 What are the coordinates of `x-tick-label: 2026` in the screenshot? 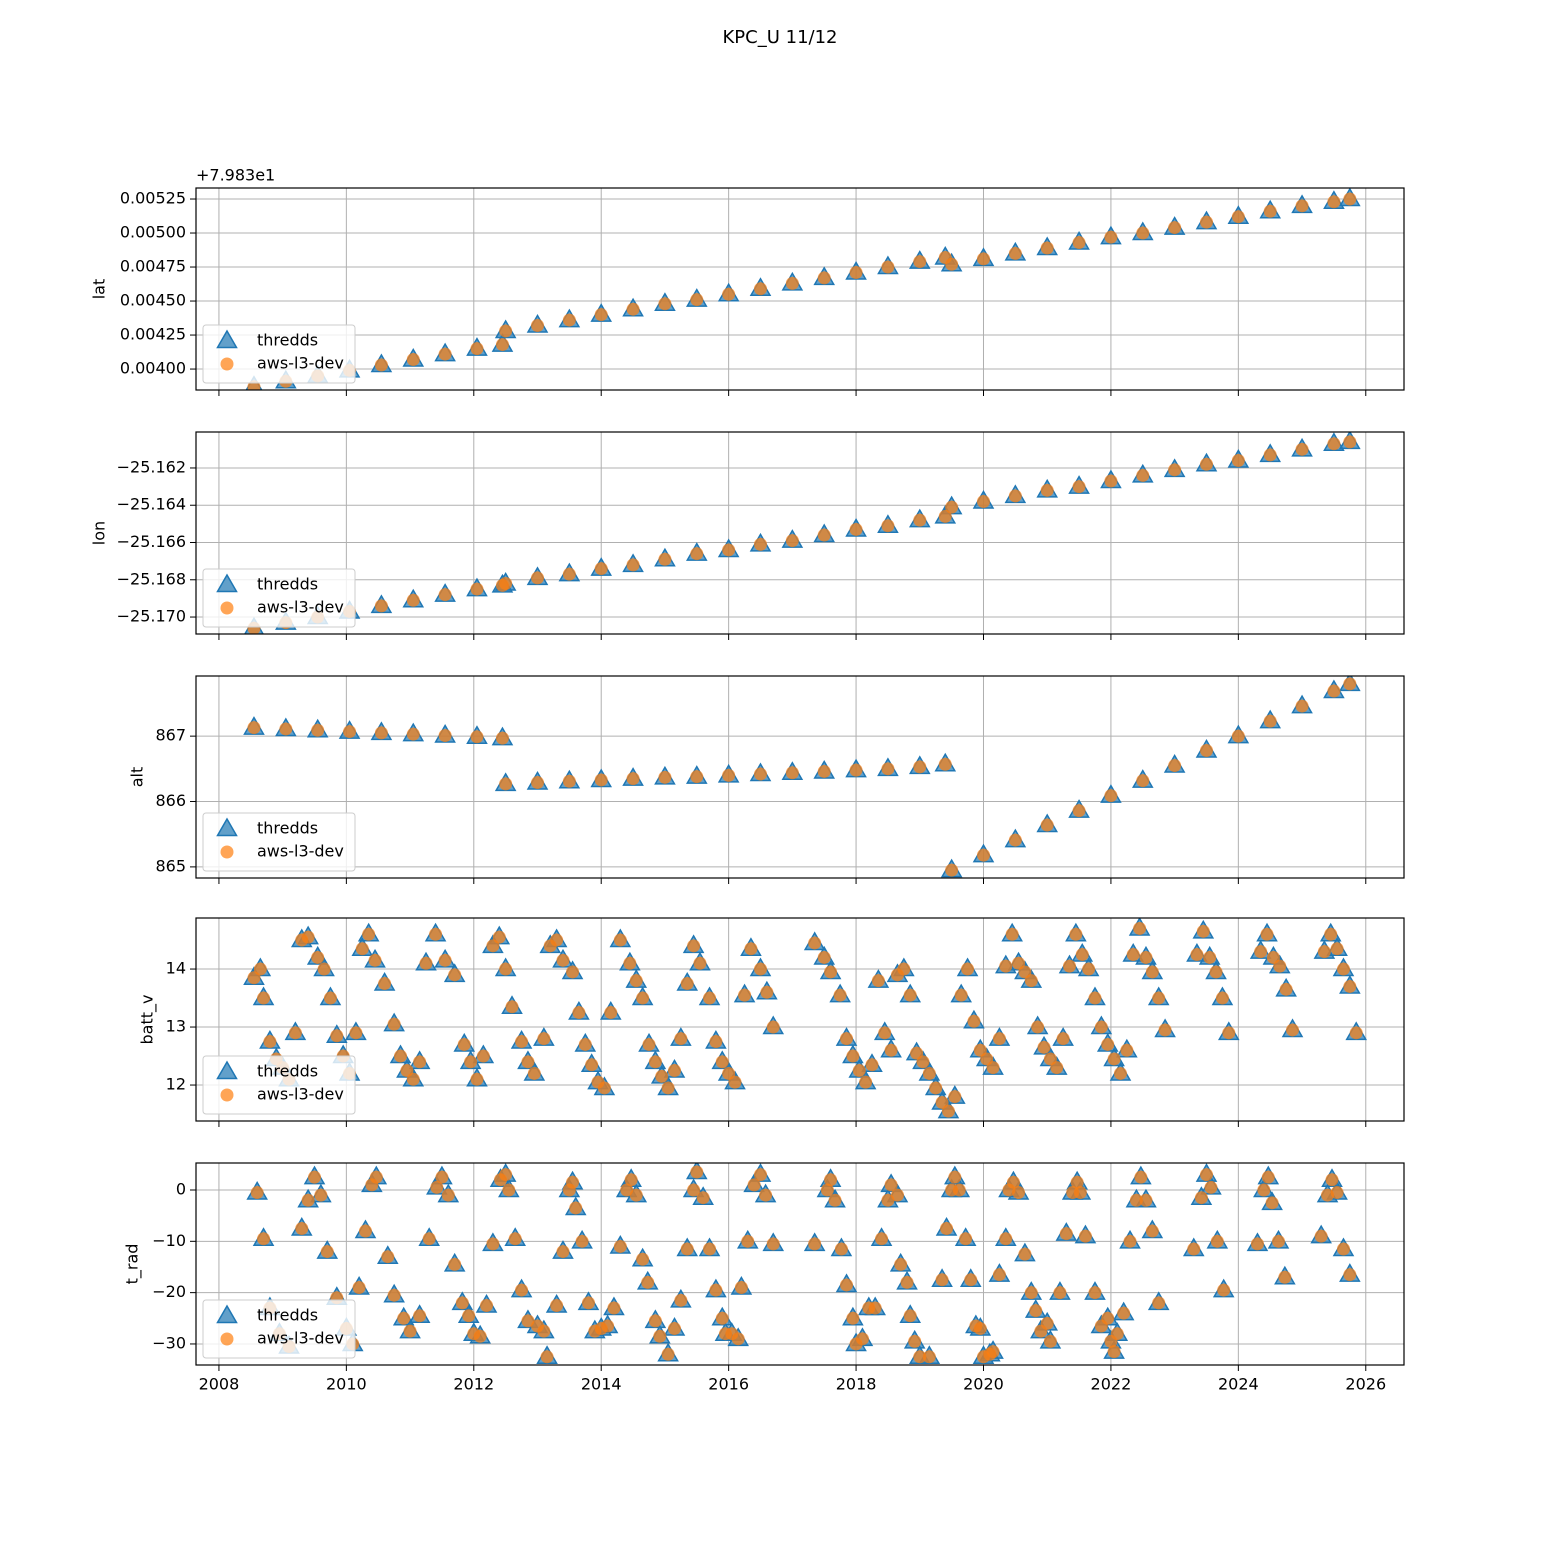 It's located at (1365, 1384).